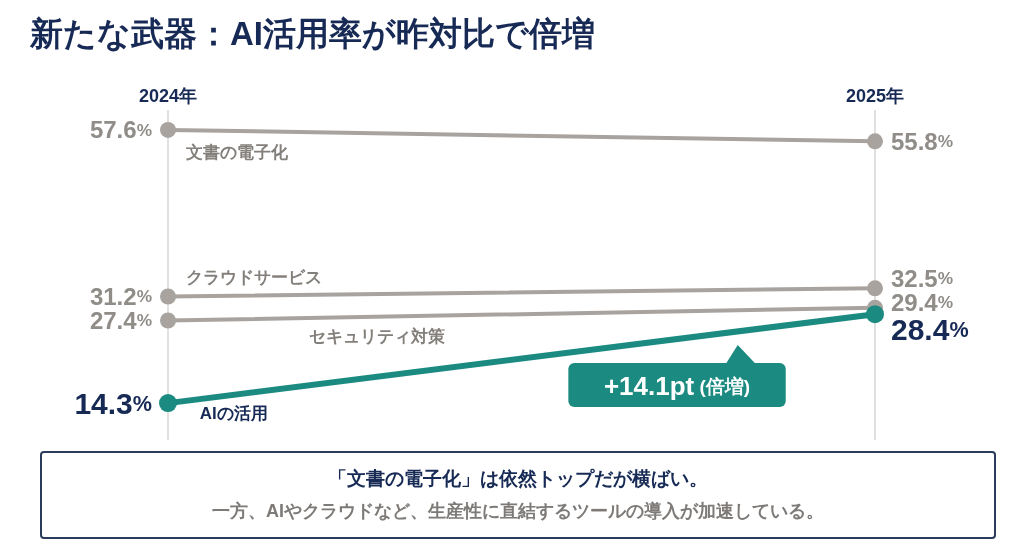 Image resolution: width=1024 pixels, height=559 pixels. I want to click on chart-title: 新たな武器：AI活用率が昨対比で倍増, so click(313, 34).